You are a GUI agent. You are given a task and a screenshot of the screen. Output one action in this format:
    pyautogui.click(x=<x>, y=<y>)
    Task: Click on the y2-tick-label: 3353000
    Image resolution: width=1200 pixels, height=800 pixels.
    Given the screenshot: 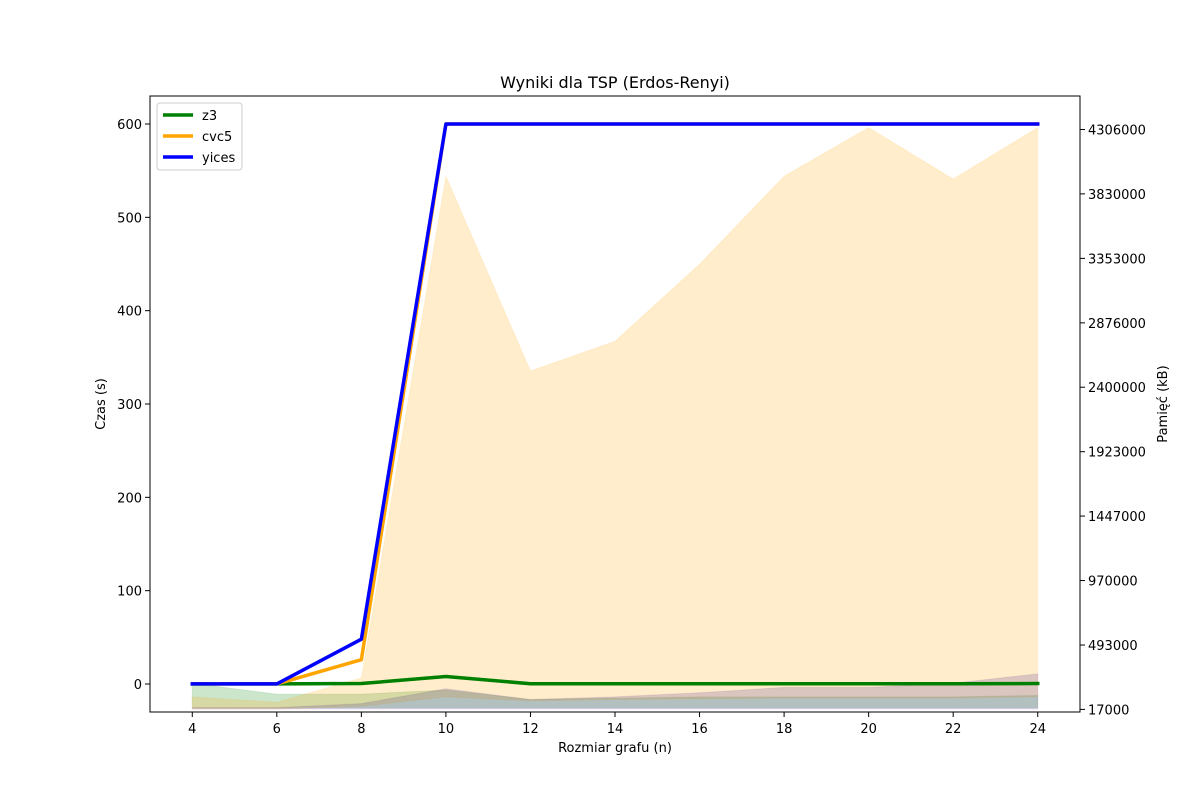 What is the action you would take?
    pyautogui.click(x=1117, y=259)
    